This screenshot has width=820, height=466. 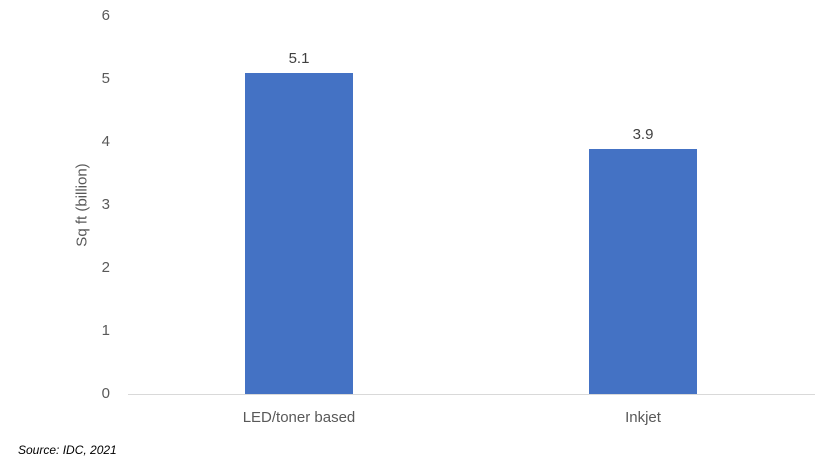 What do you see at coordinates (105, 78) in the screenshot?
I see `y-tick-5: 5` at bounding box center [105, 78].